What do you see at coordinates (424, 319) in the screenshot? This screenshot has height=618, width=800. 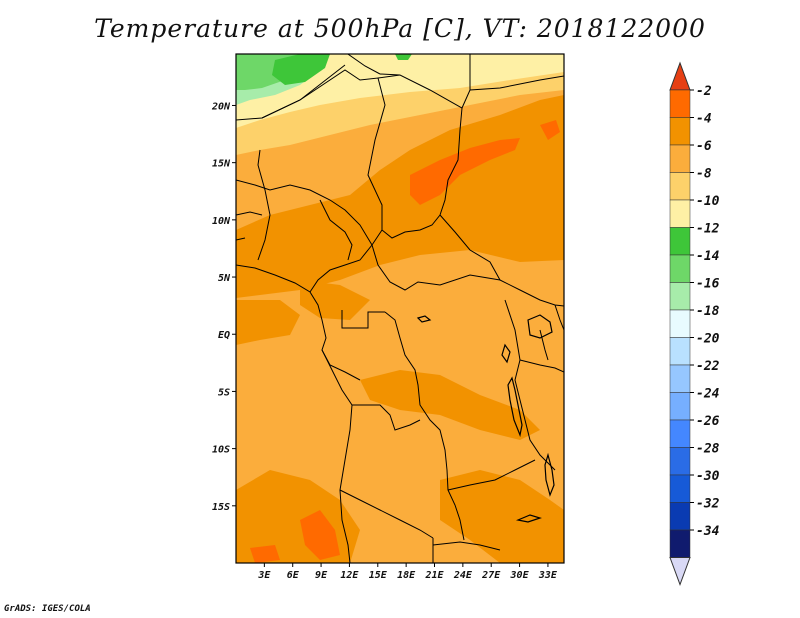 I see `lake-small` at bounding box center [424, 319].